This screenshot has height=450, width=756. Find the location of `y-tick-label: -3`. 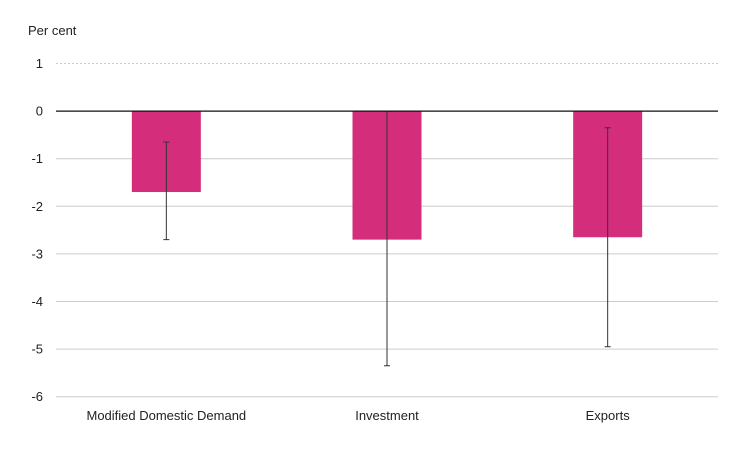

y-tick-label: -3 is located at coordinates (37, 253).